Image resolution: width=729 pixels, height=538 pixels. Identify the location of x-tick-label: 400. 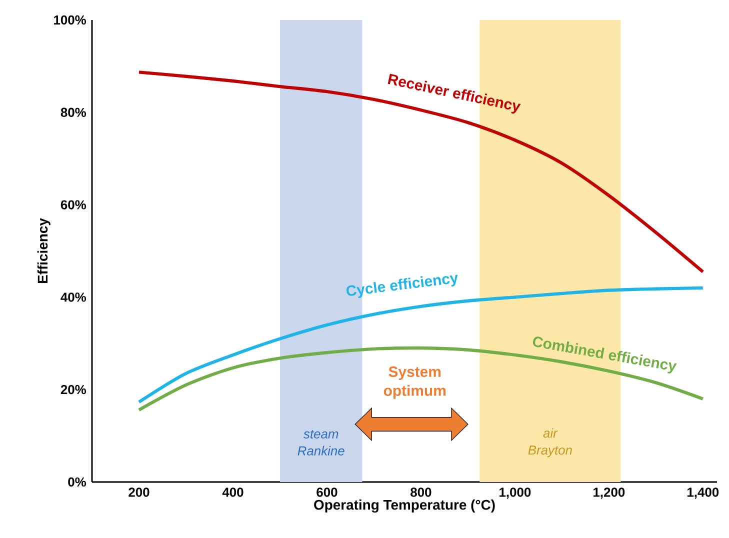
(233, 492).